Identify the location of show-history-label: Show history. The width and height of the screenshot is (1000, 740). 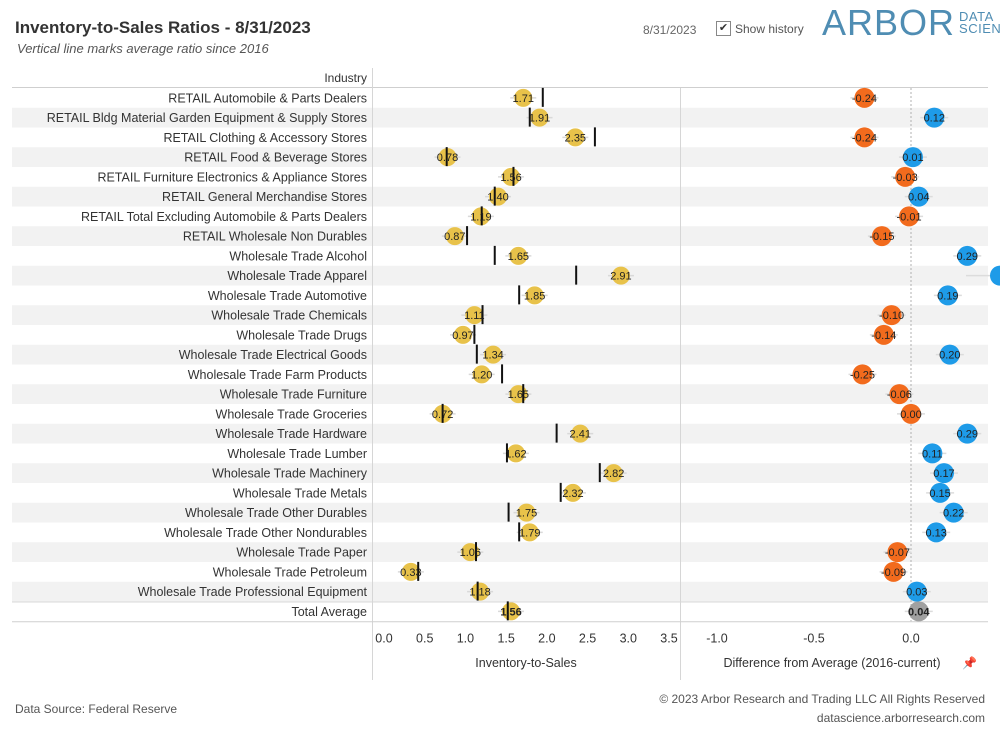
(769, 28).